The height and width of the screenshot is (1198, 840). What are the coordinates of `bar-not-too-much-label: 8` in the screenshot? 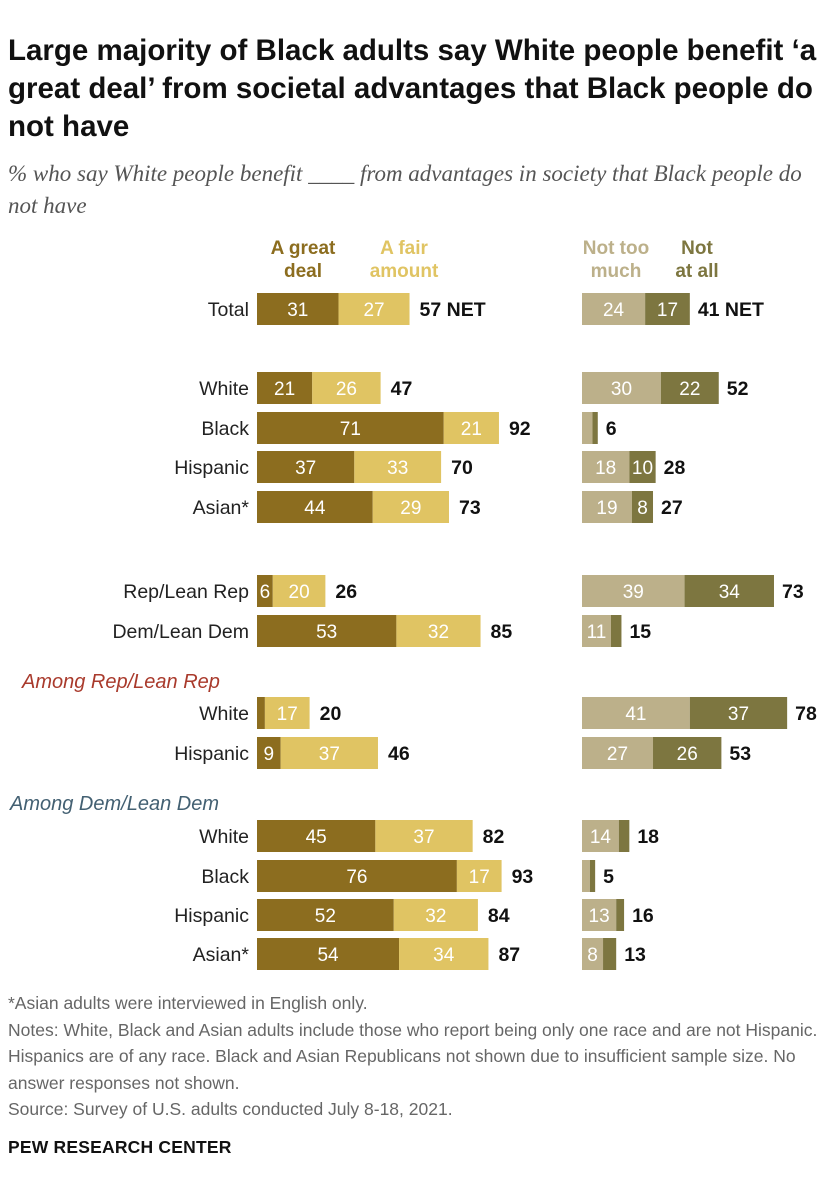 It's located at (592, 955).